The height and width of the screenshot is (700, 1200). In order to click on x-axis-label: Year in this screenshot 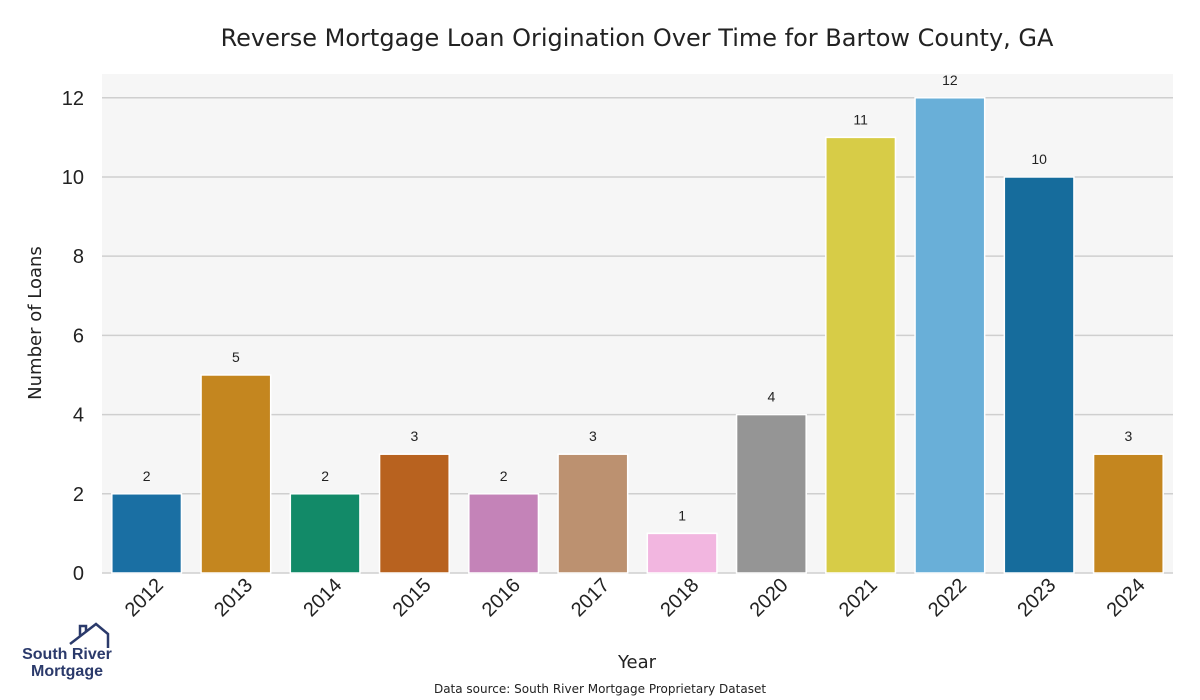, I will do `click(637, 662)`.